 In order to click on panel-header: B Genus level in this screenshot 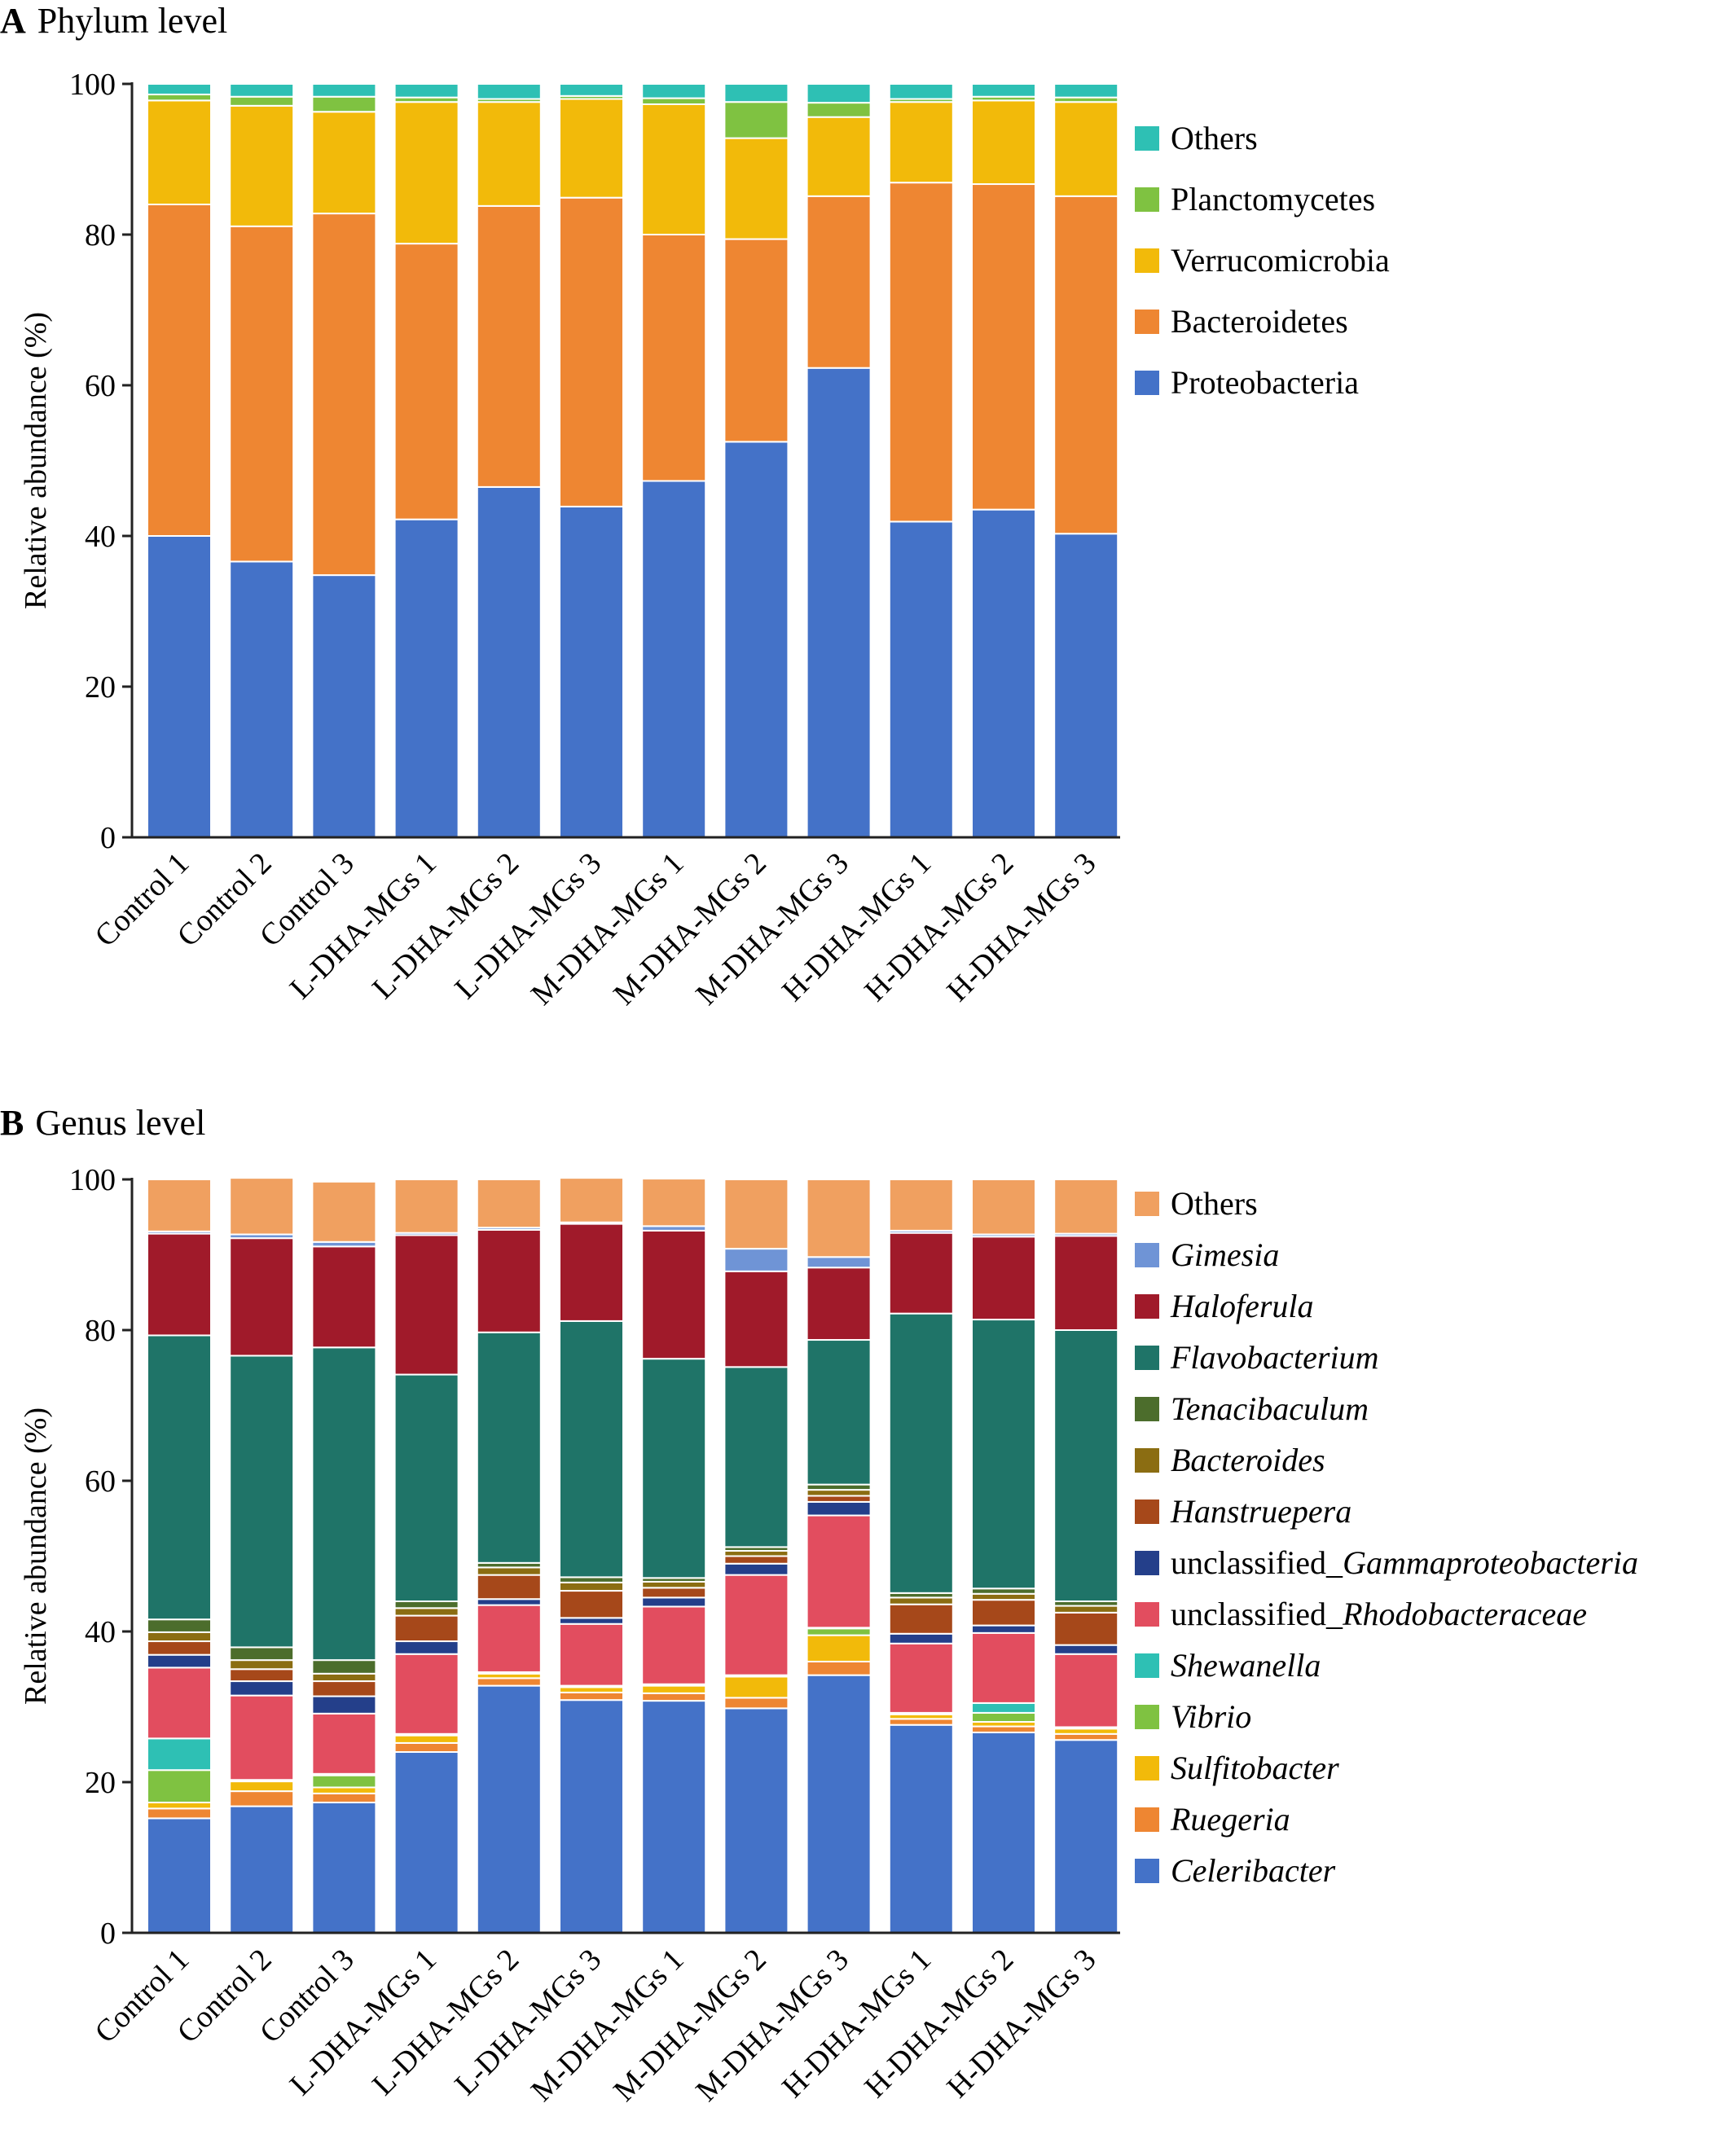, I will do `click(102, 1123)`.